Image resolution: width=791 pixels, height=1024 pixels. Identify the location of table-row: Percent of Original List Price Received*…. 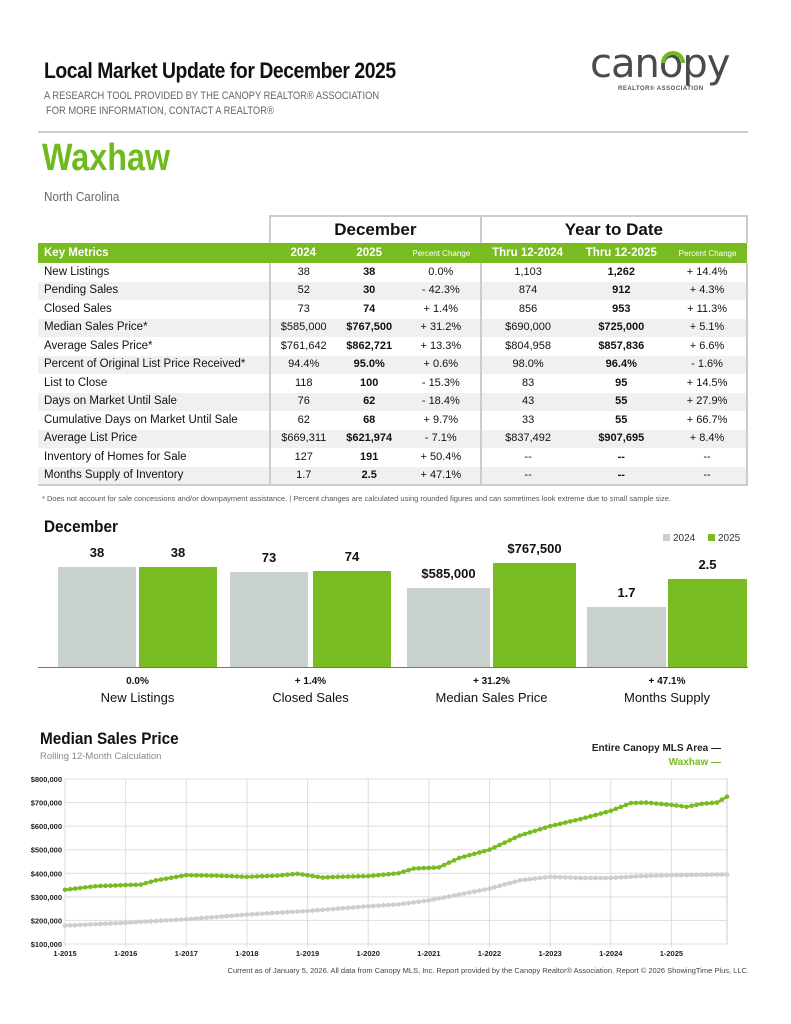
(393, 364).